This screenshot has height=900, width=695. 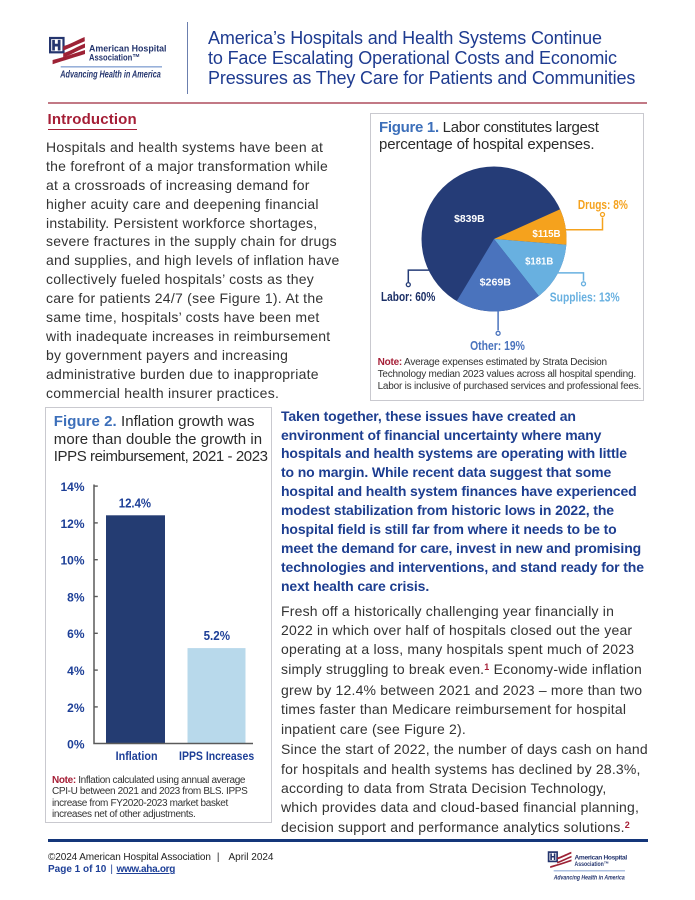 I want to click on svg-text: 12%, so click(x=72, y=523).